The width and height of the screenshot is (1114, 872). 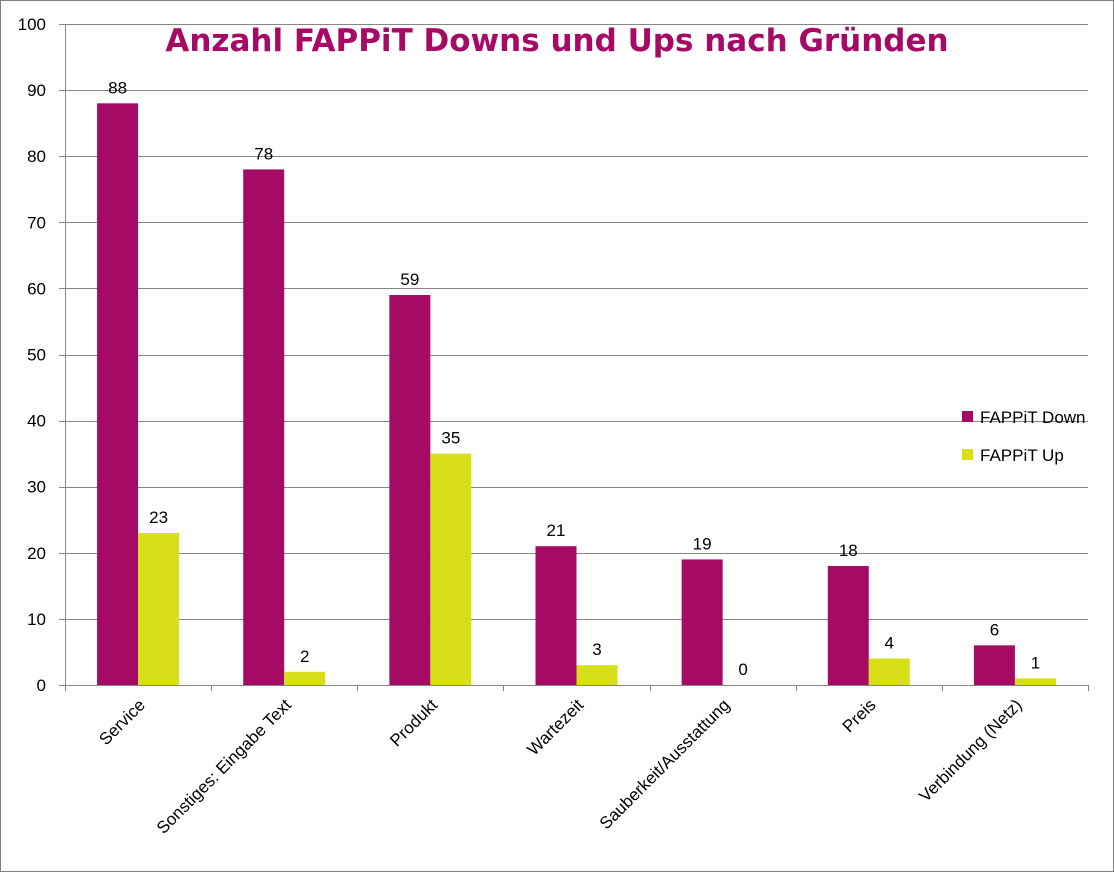 What do you see at coordinates (36, 90) in the screenshot?
I see `y-tick-label: 90` at bounding box center [36, 90].